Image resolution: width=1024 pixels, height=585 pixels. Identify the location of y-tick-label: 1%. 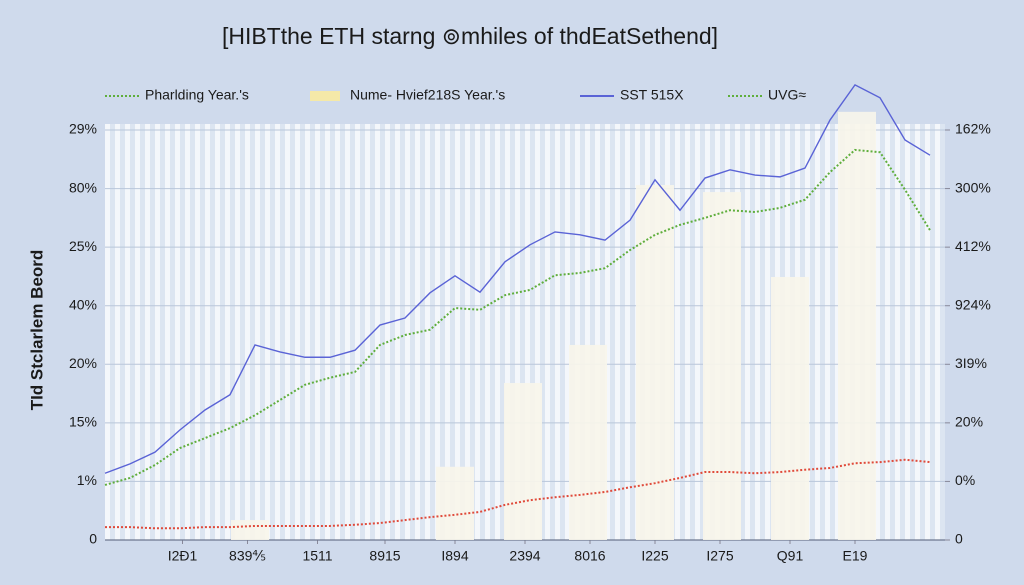
(87, 480).